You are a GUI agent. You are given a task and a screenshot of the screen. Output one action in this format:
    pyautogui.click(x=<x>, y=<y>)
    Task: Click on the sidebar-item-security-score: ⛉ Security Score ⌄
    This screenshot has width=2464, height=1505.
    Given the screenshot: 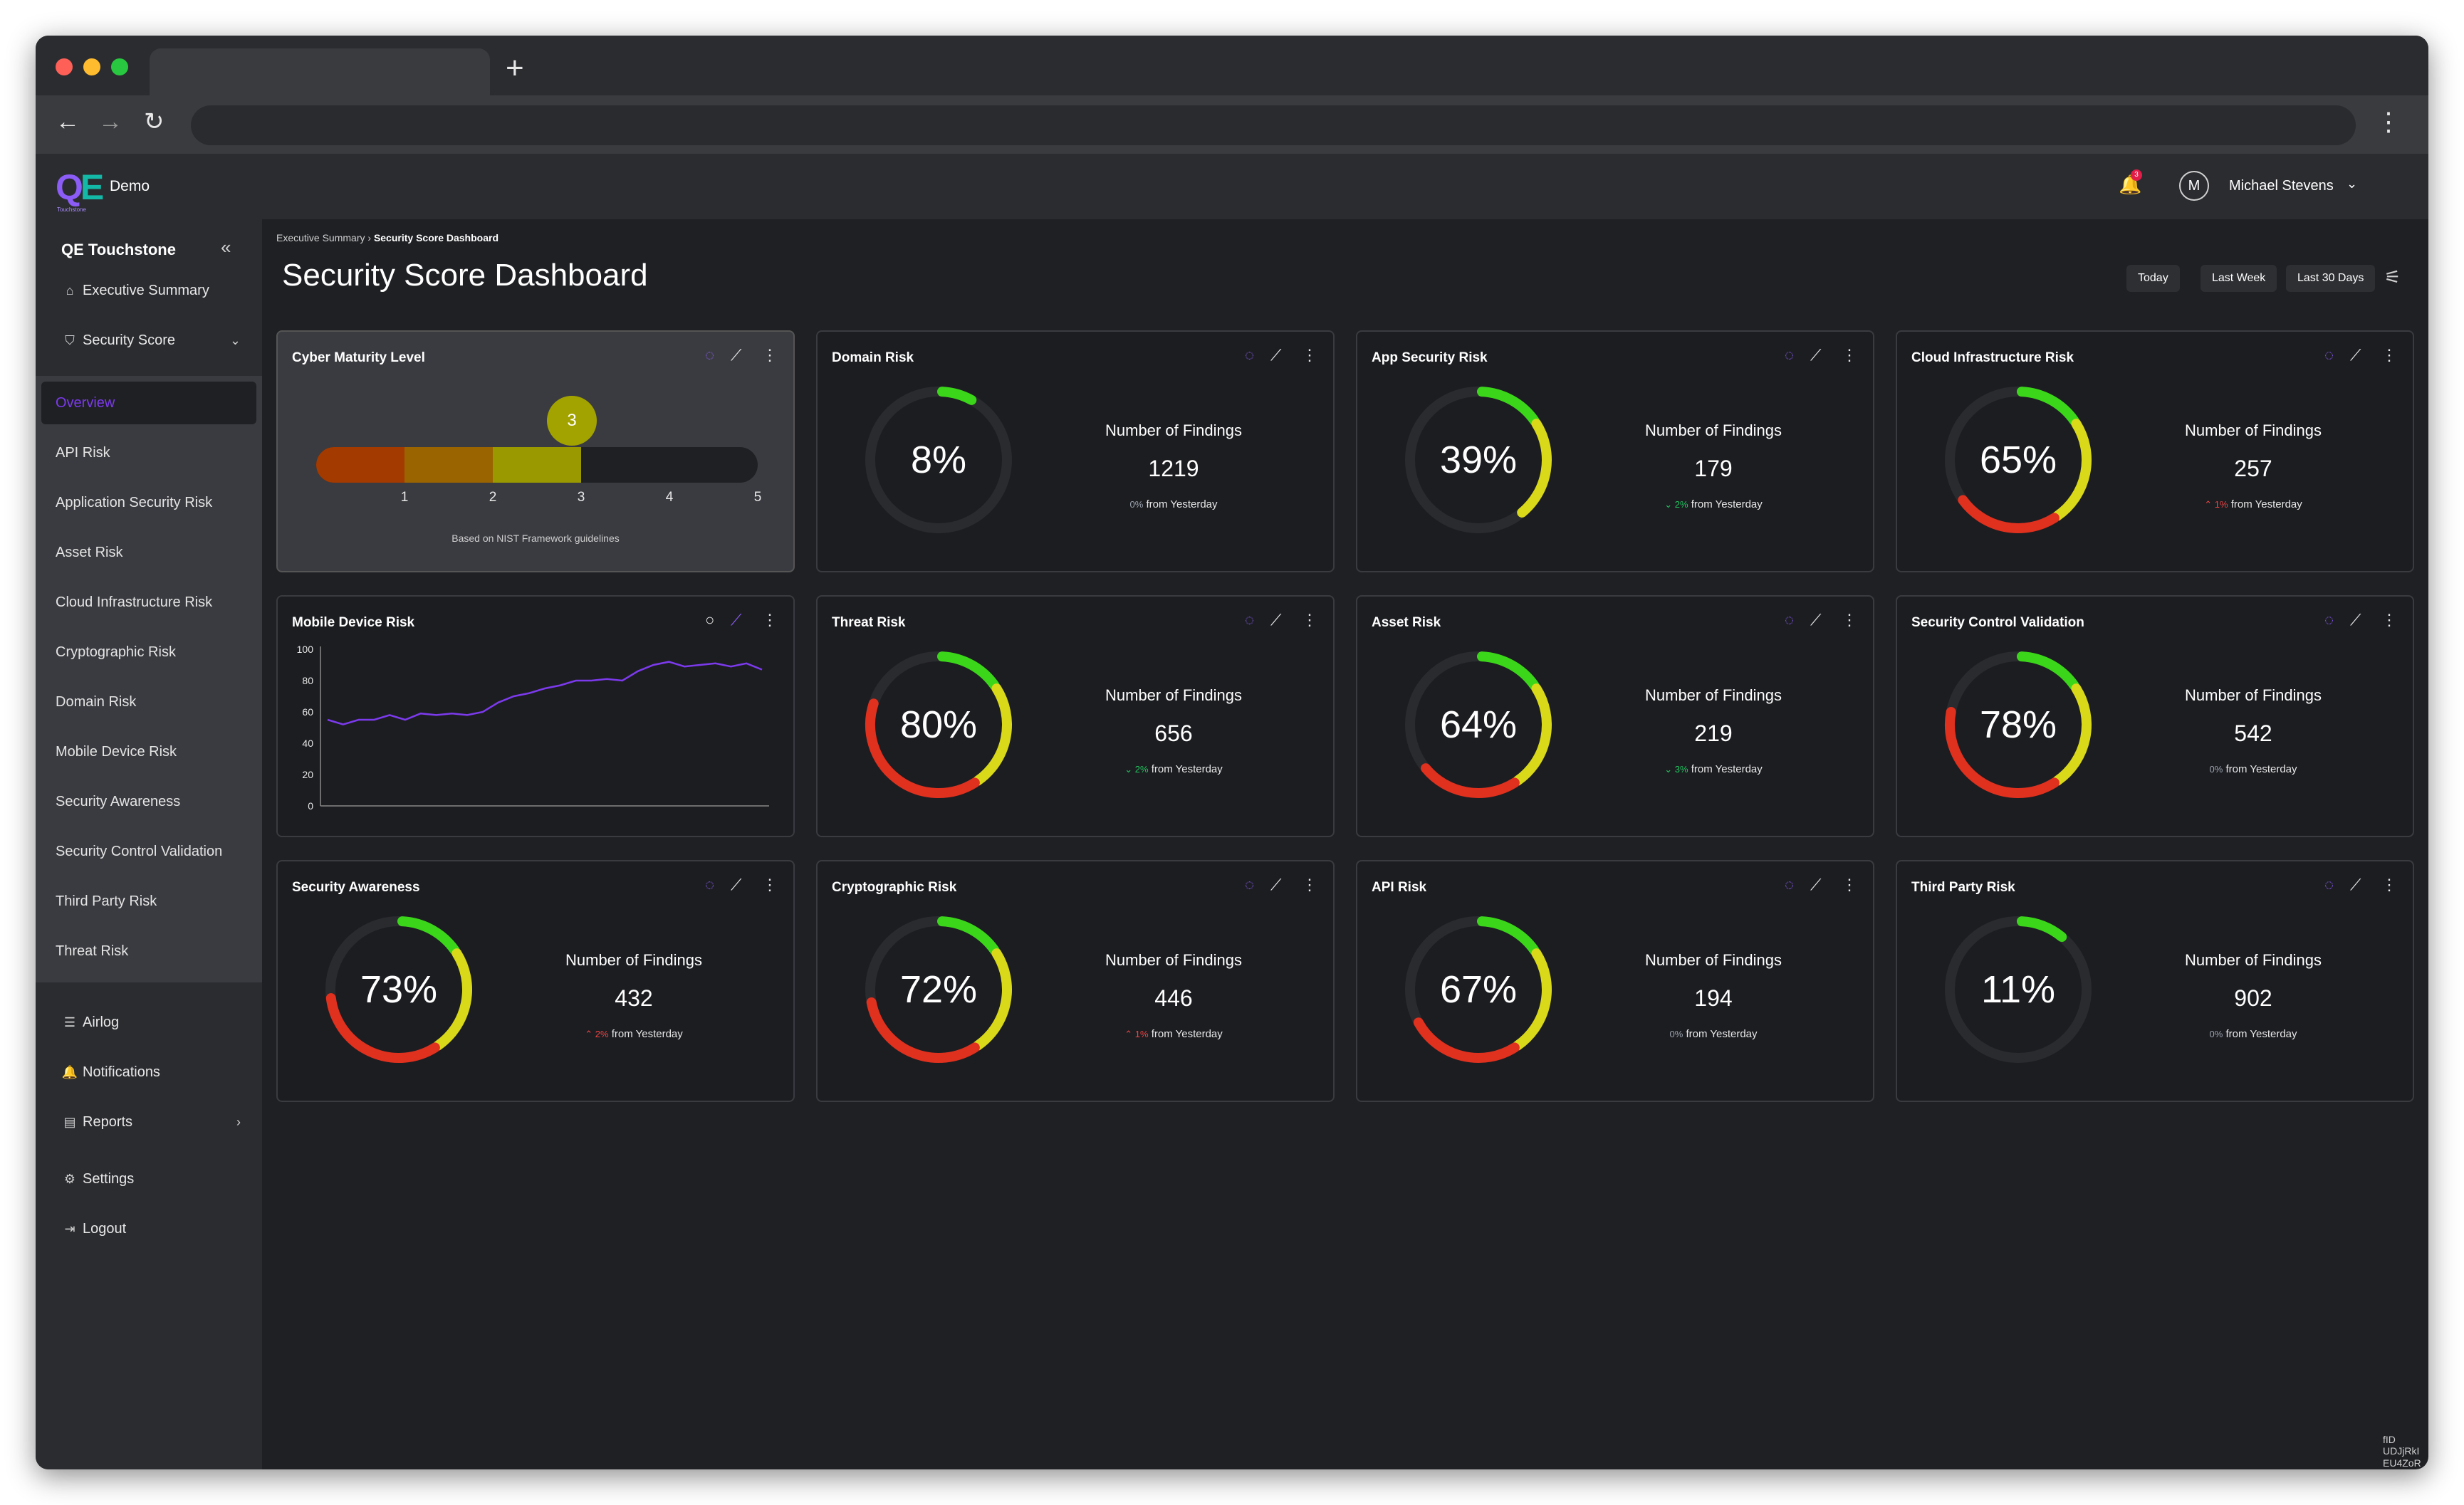 What is the action you would take?
    pyautogui.click(x=153, y=340)
    